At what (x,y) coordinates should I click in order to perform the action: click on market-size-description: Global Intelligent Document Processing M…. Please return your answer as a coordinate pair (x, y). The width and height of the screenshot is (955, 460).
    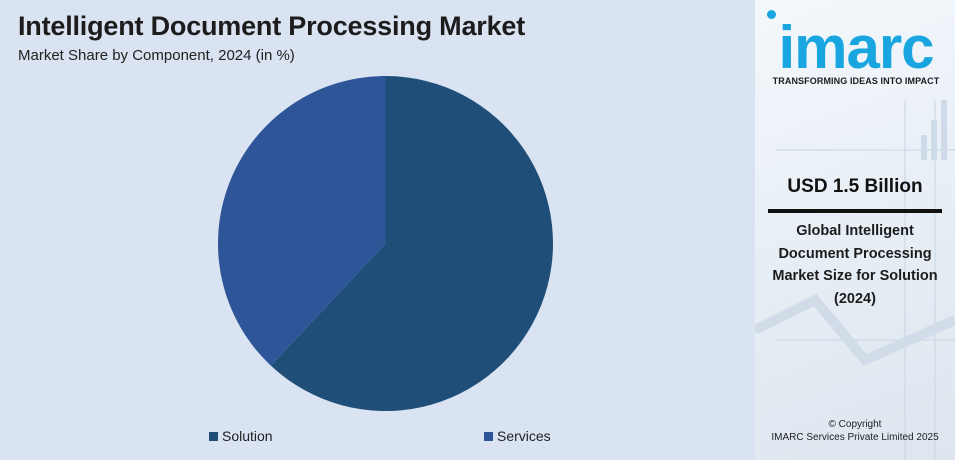
    Looking at the image, I should click on (855, 265).